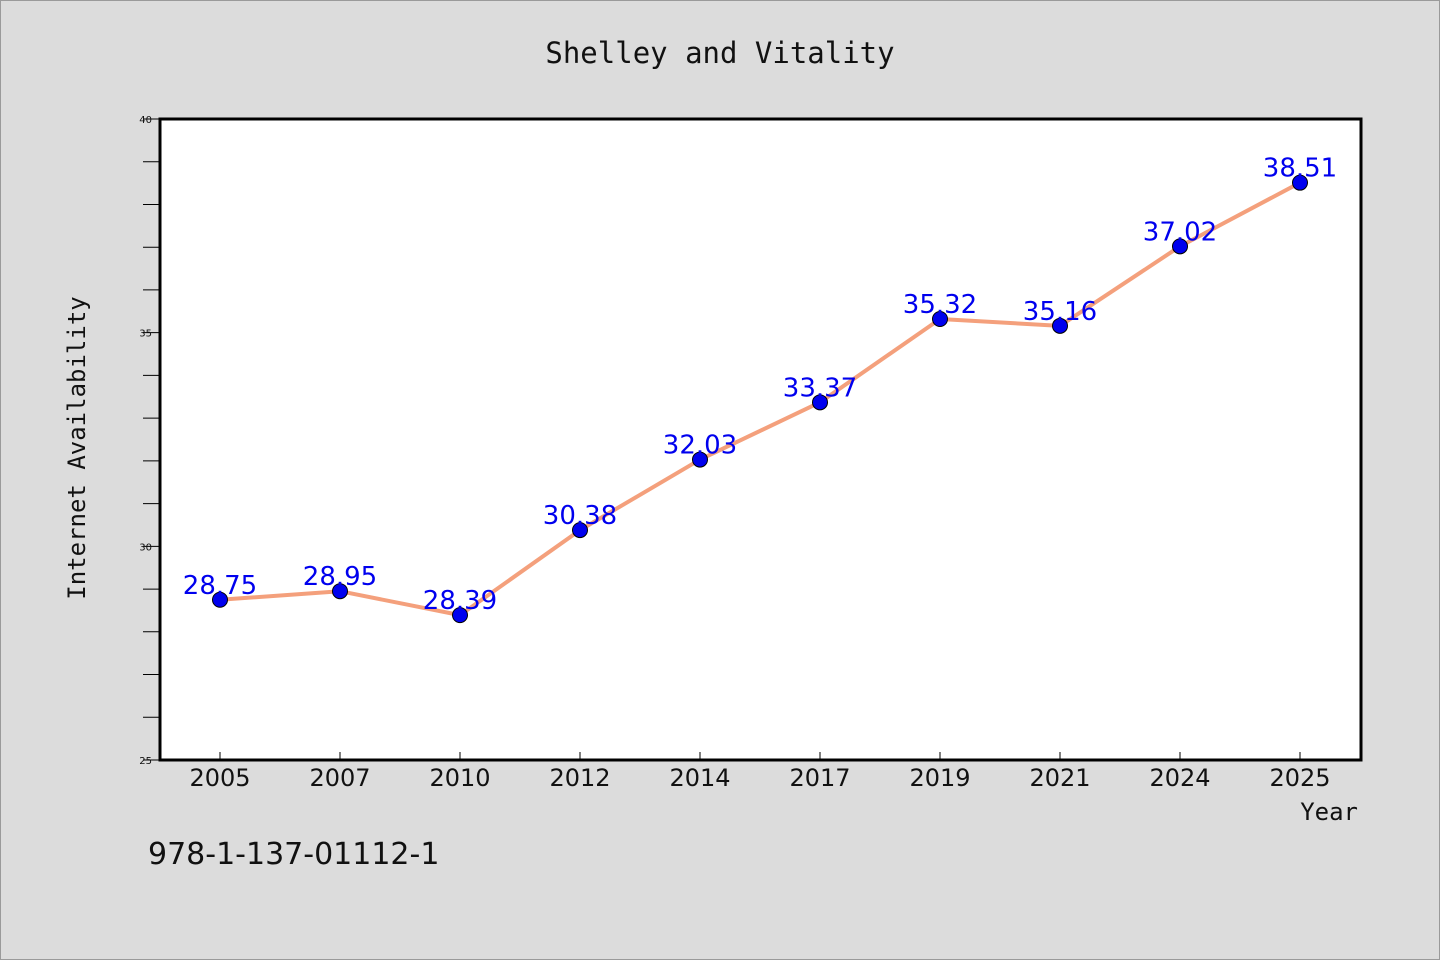 This screenshot has height=960, width=1440. What do you see at coordinates (145, 120) in the screenshot?
I see `y-tick-label: 40` at bounding box center [145, 120].